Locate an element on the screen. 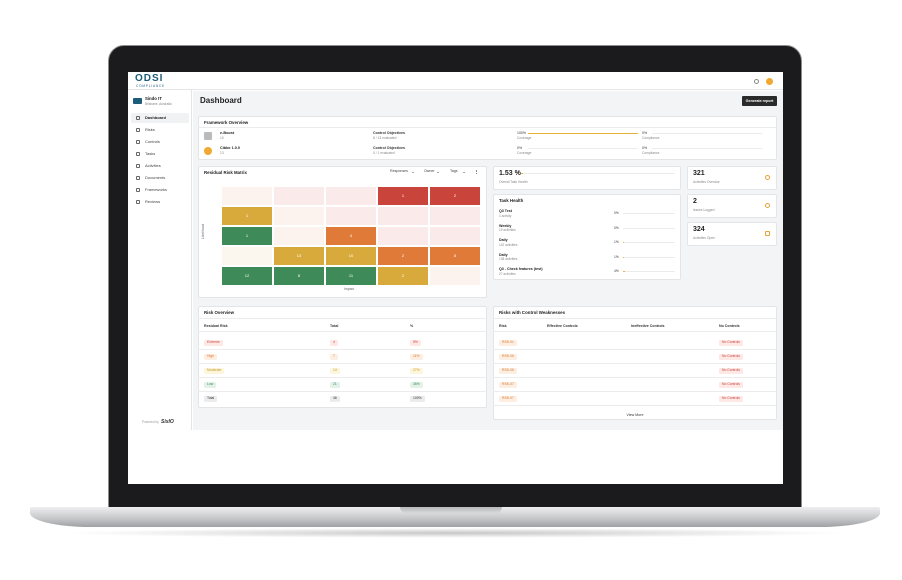 Image resolution: width=902 pixels, height=580 pixels. risk-level: Extreme is located at coordinates (213, 343).